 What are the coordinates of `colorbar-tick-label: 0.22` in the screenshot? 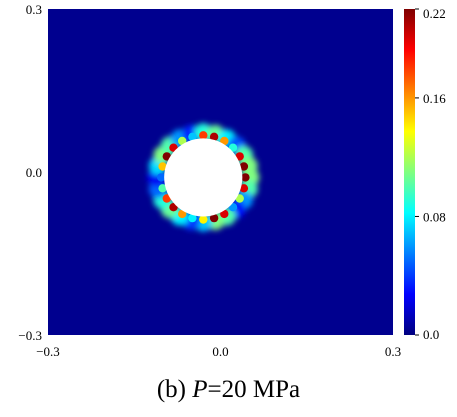 It's located at (434, 13).